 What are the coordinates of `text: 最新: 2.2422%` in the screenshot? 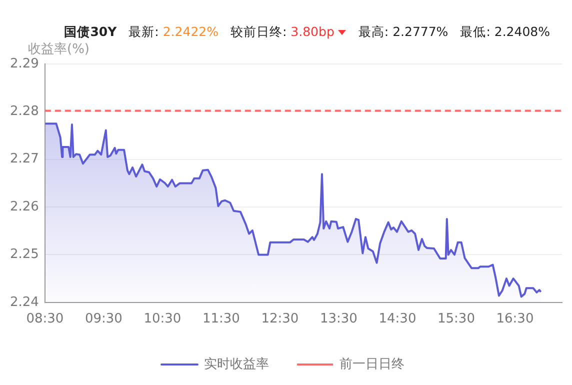 It's located at (173, 31).